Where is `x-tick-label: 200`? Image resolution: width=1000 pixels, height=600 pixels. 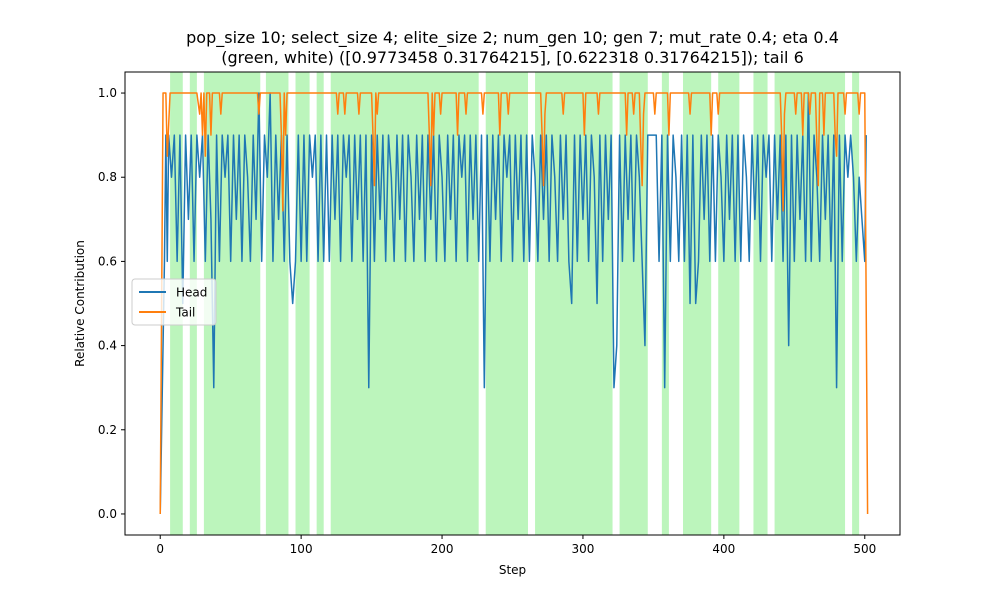 x-tick-label: 200 is located at coordinates (442, 549).